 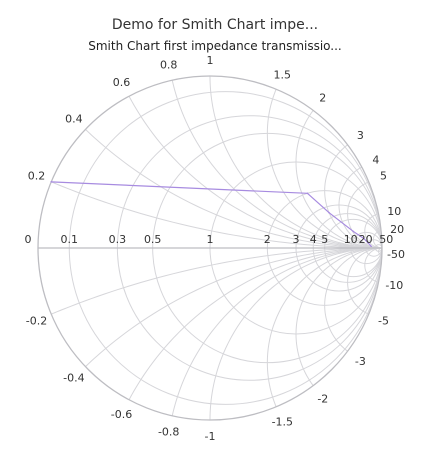 I want to click on reactance-tick-label-1: 0.4, so click(x=74, y=118).